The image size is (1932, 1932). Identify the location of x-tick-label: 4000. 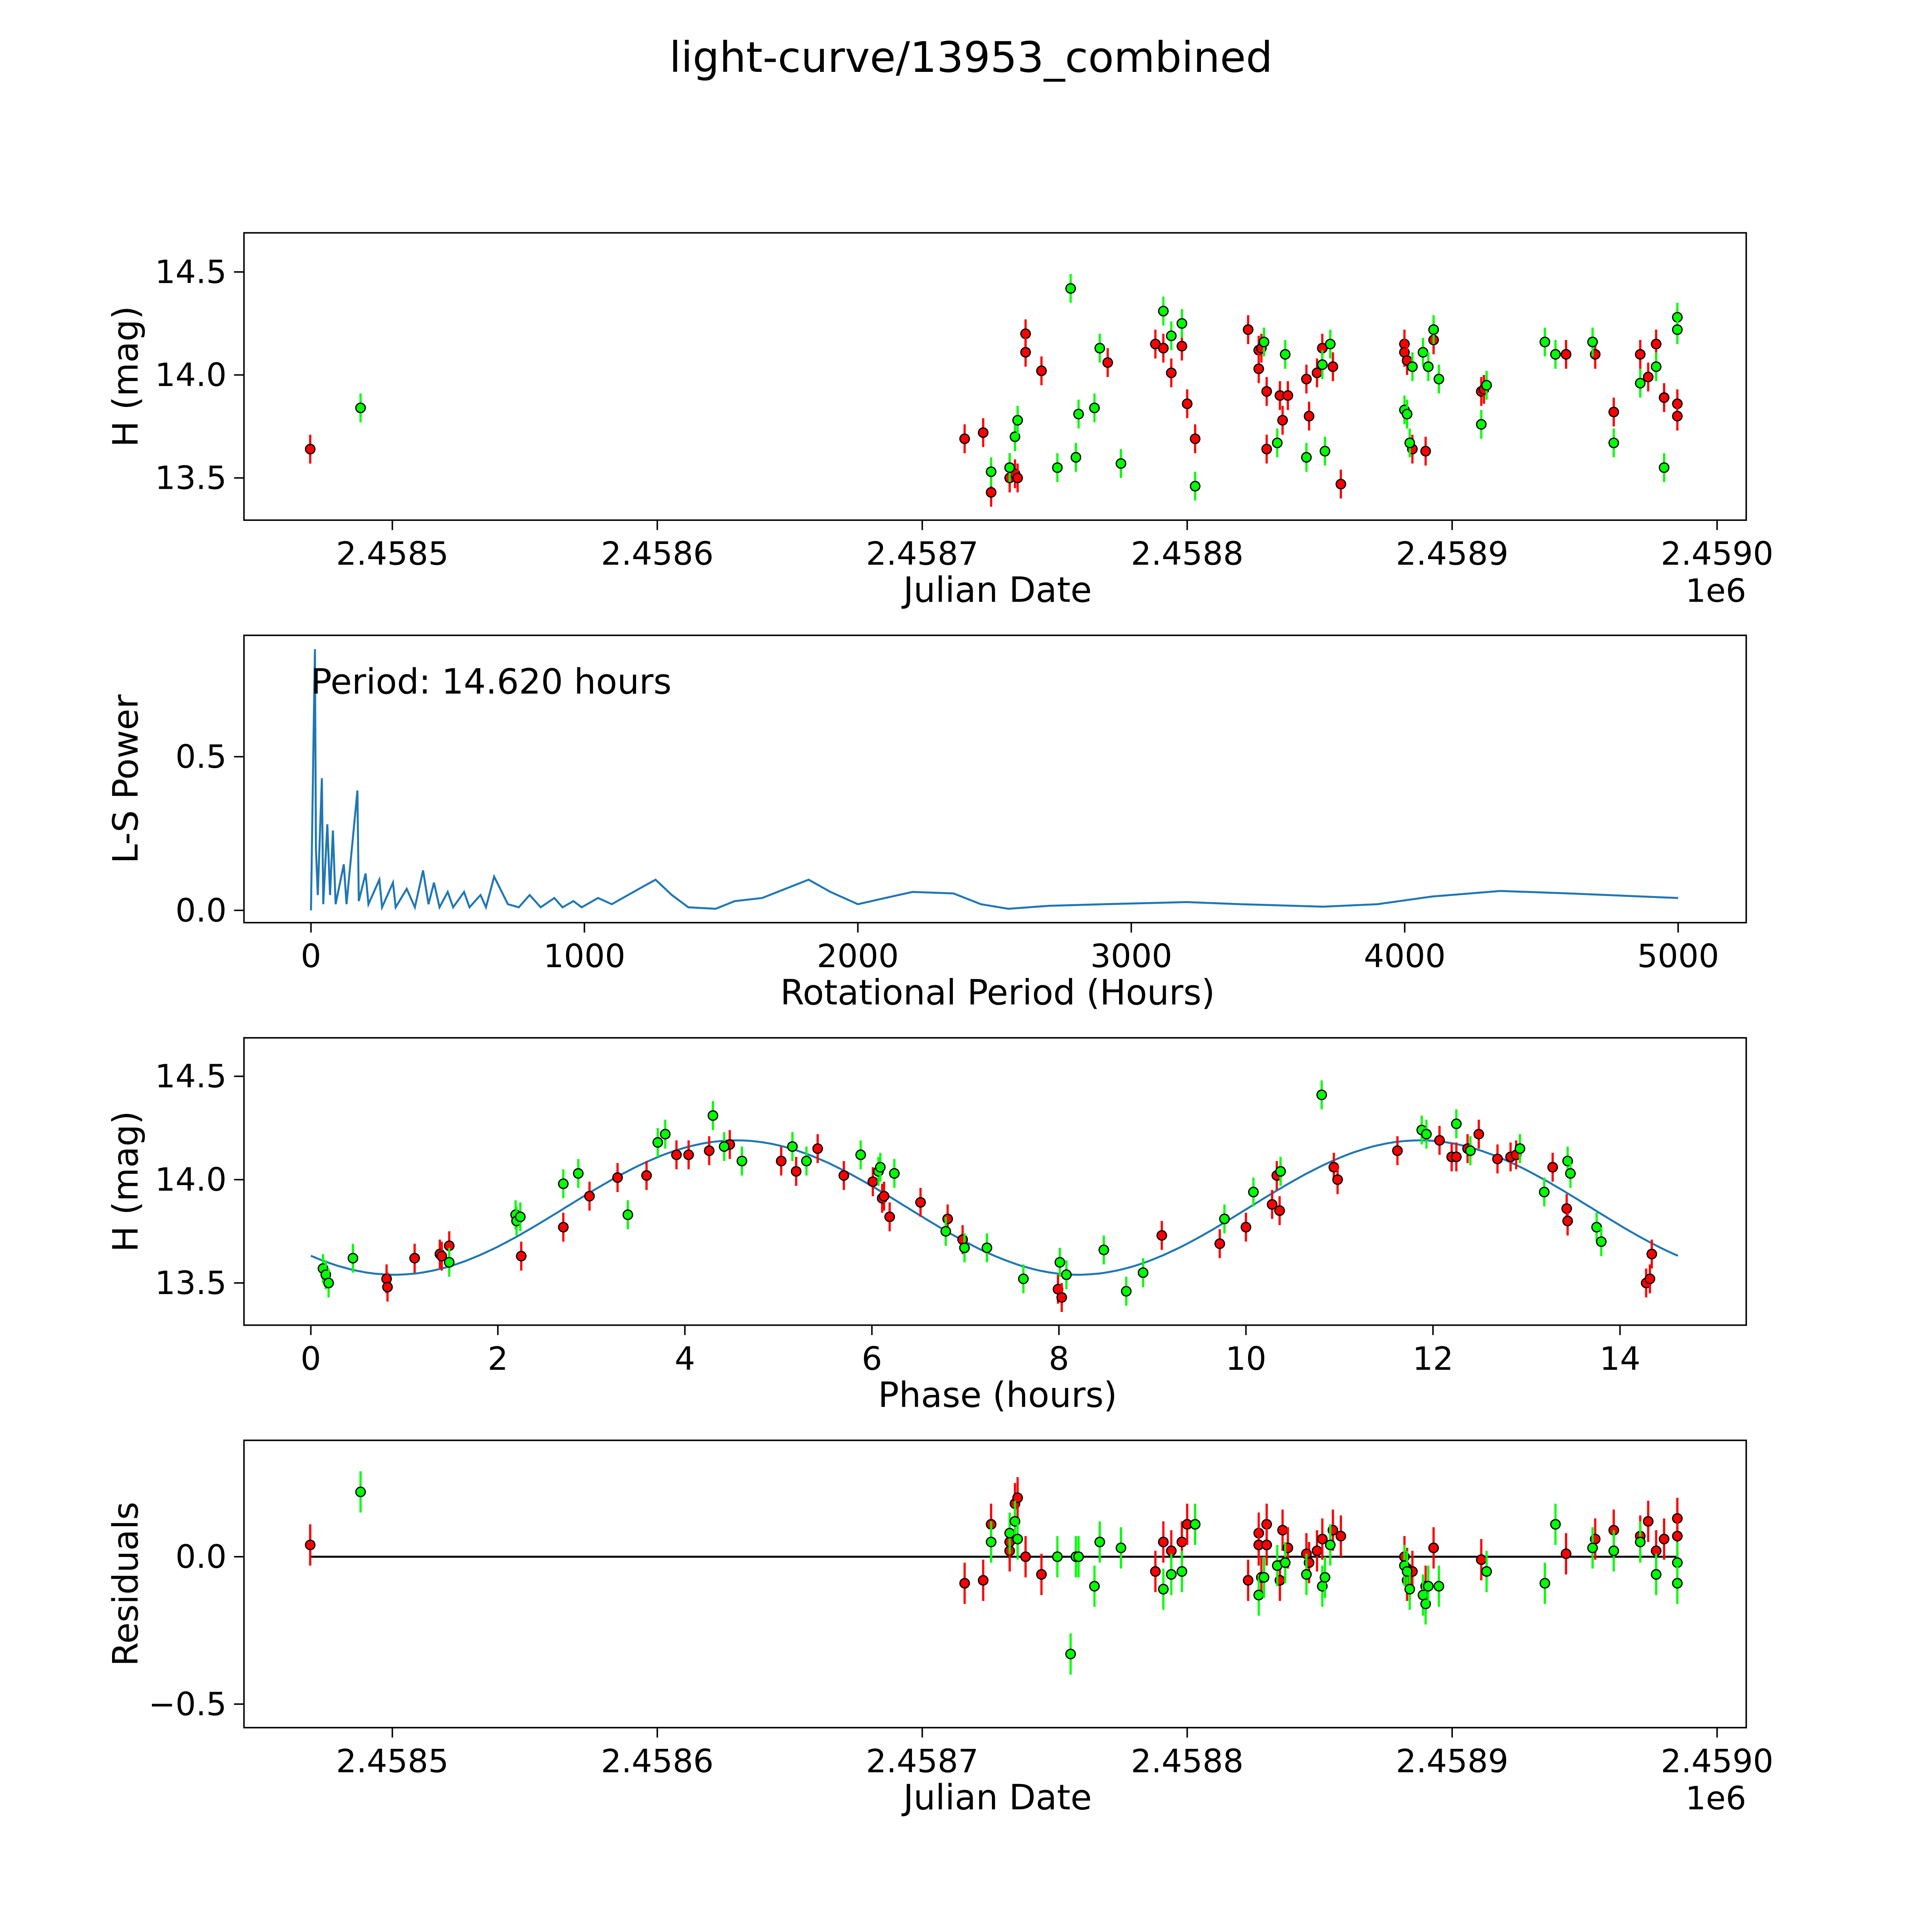
(1405, 956).